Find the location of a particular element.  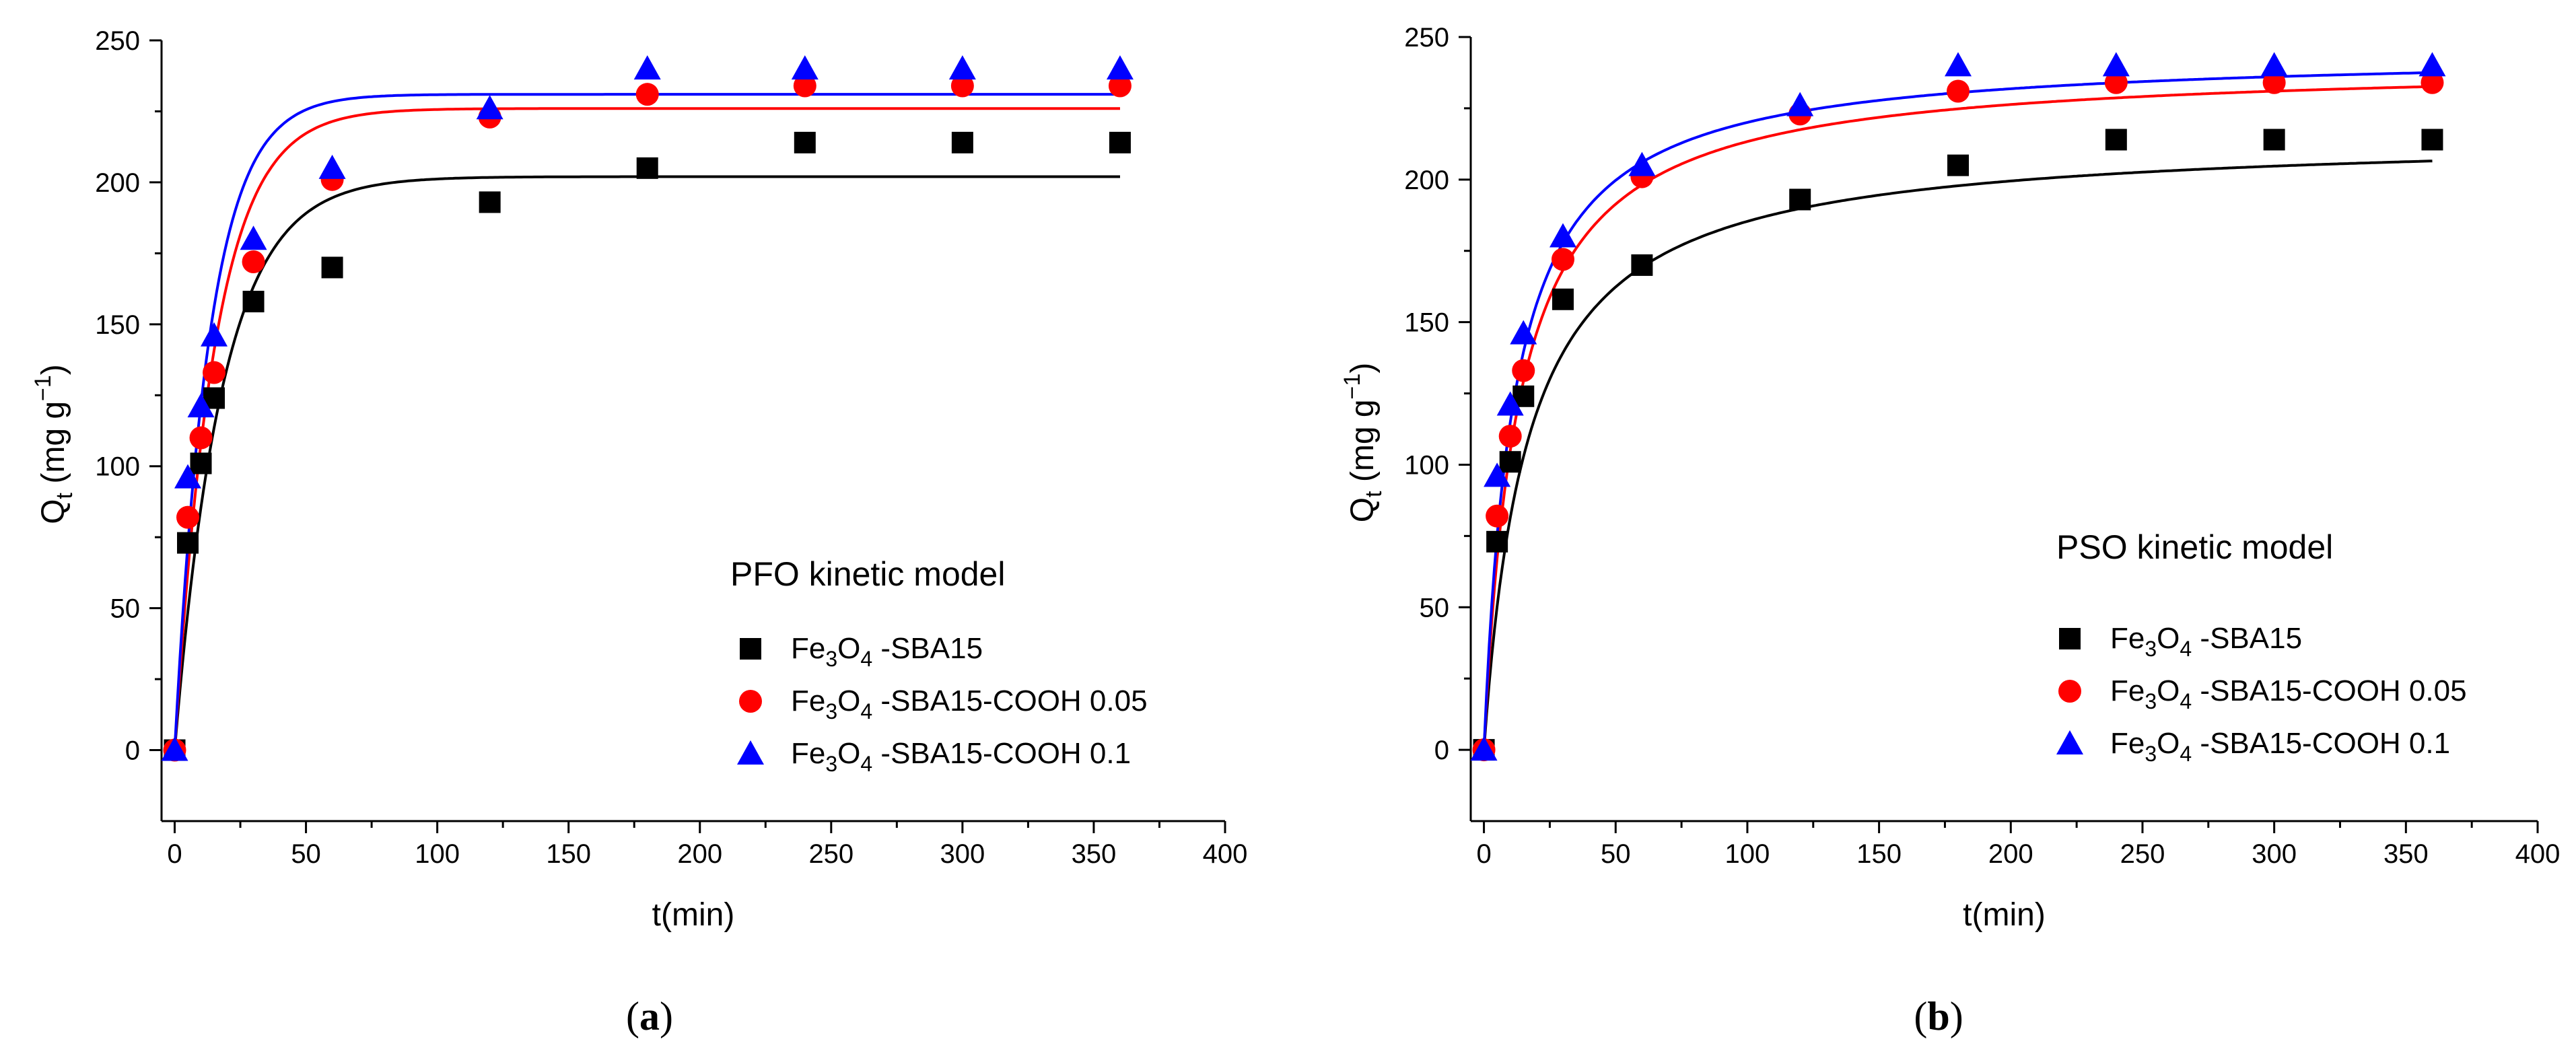

panel-label: (a) is located at coordinates (649, 1016).